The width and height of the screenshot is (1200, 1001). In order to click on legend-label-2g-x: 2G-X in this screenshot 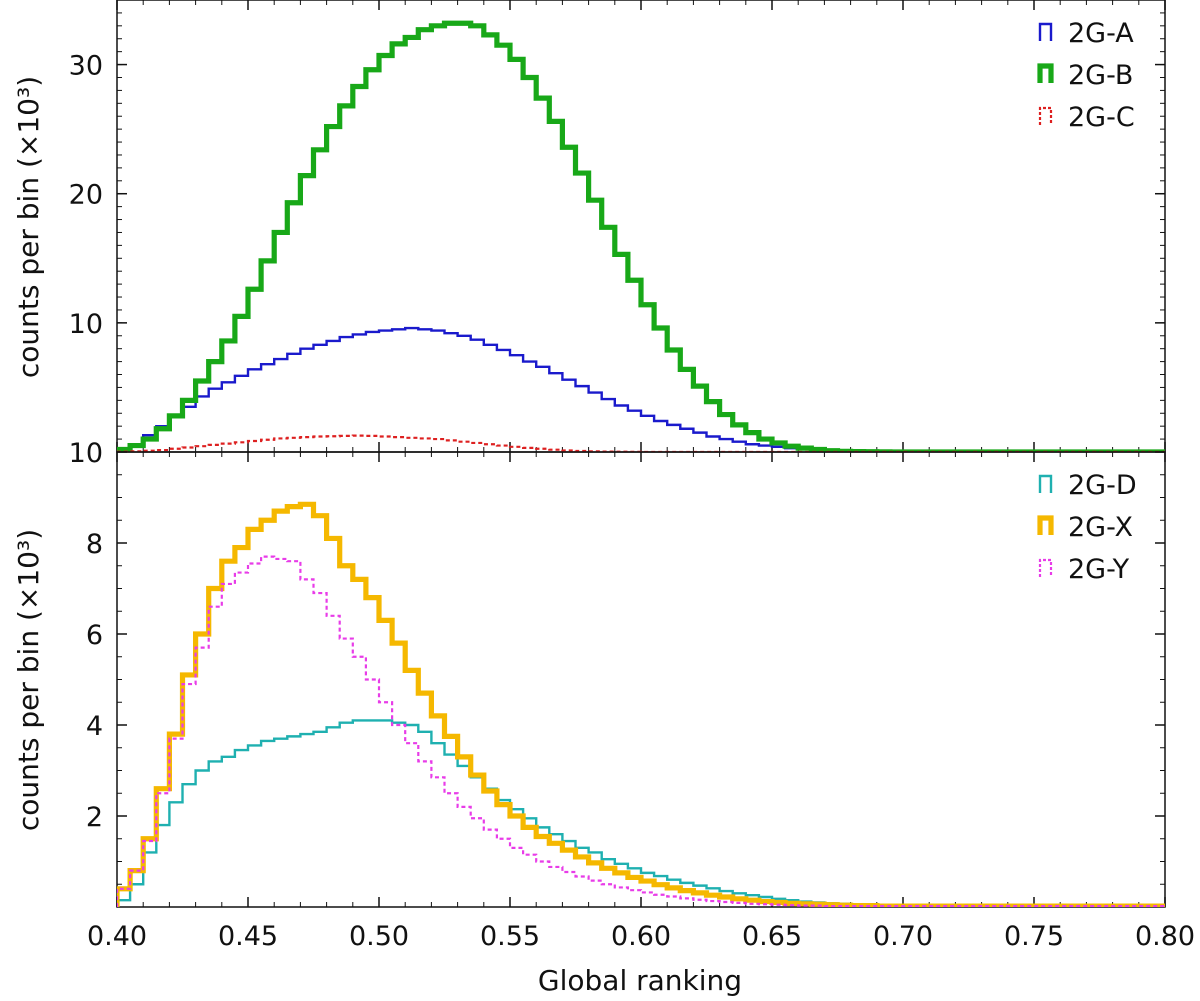, I will do `click(1100, 527)`.